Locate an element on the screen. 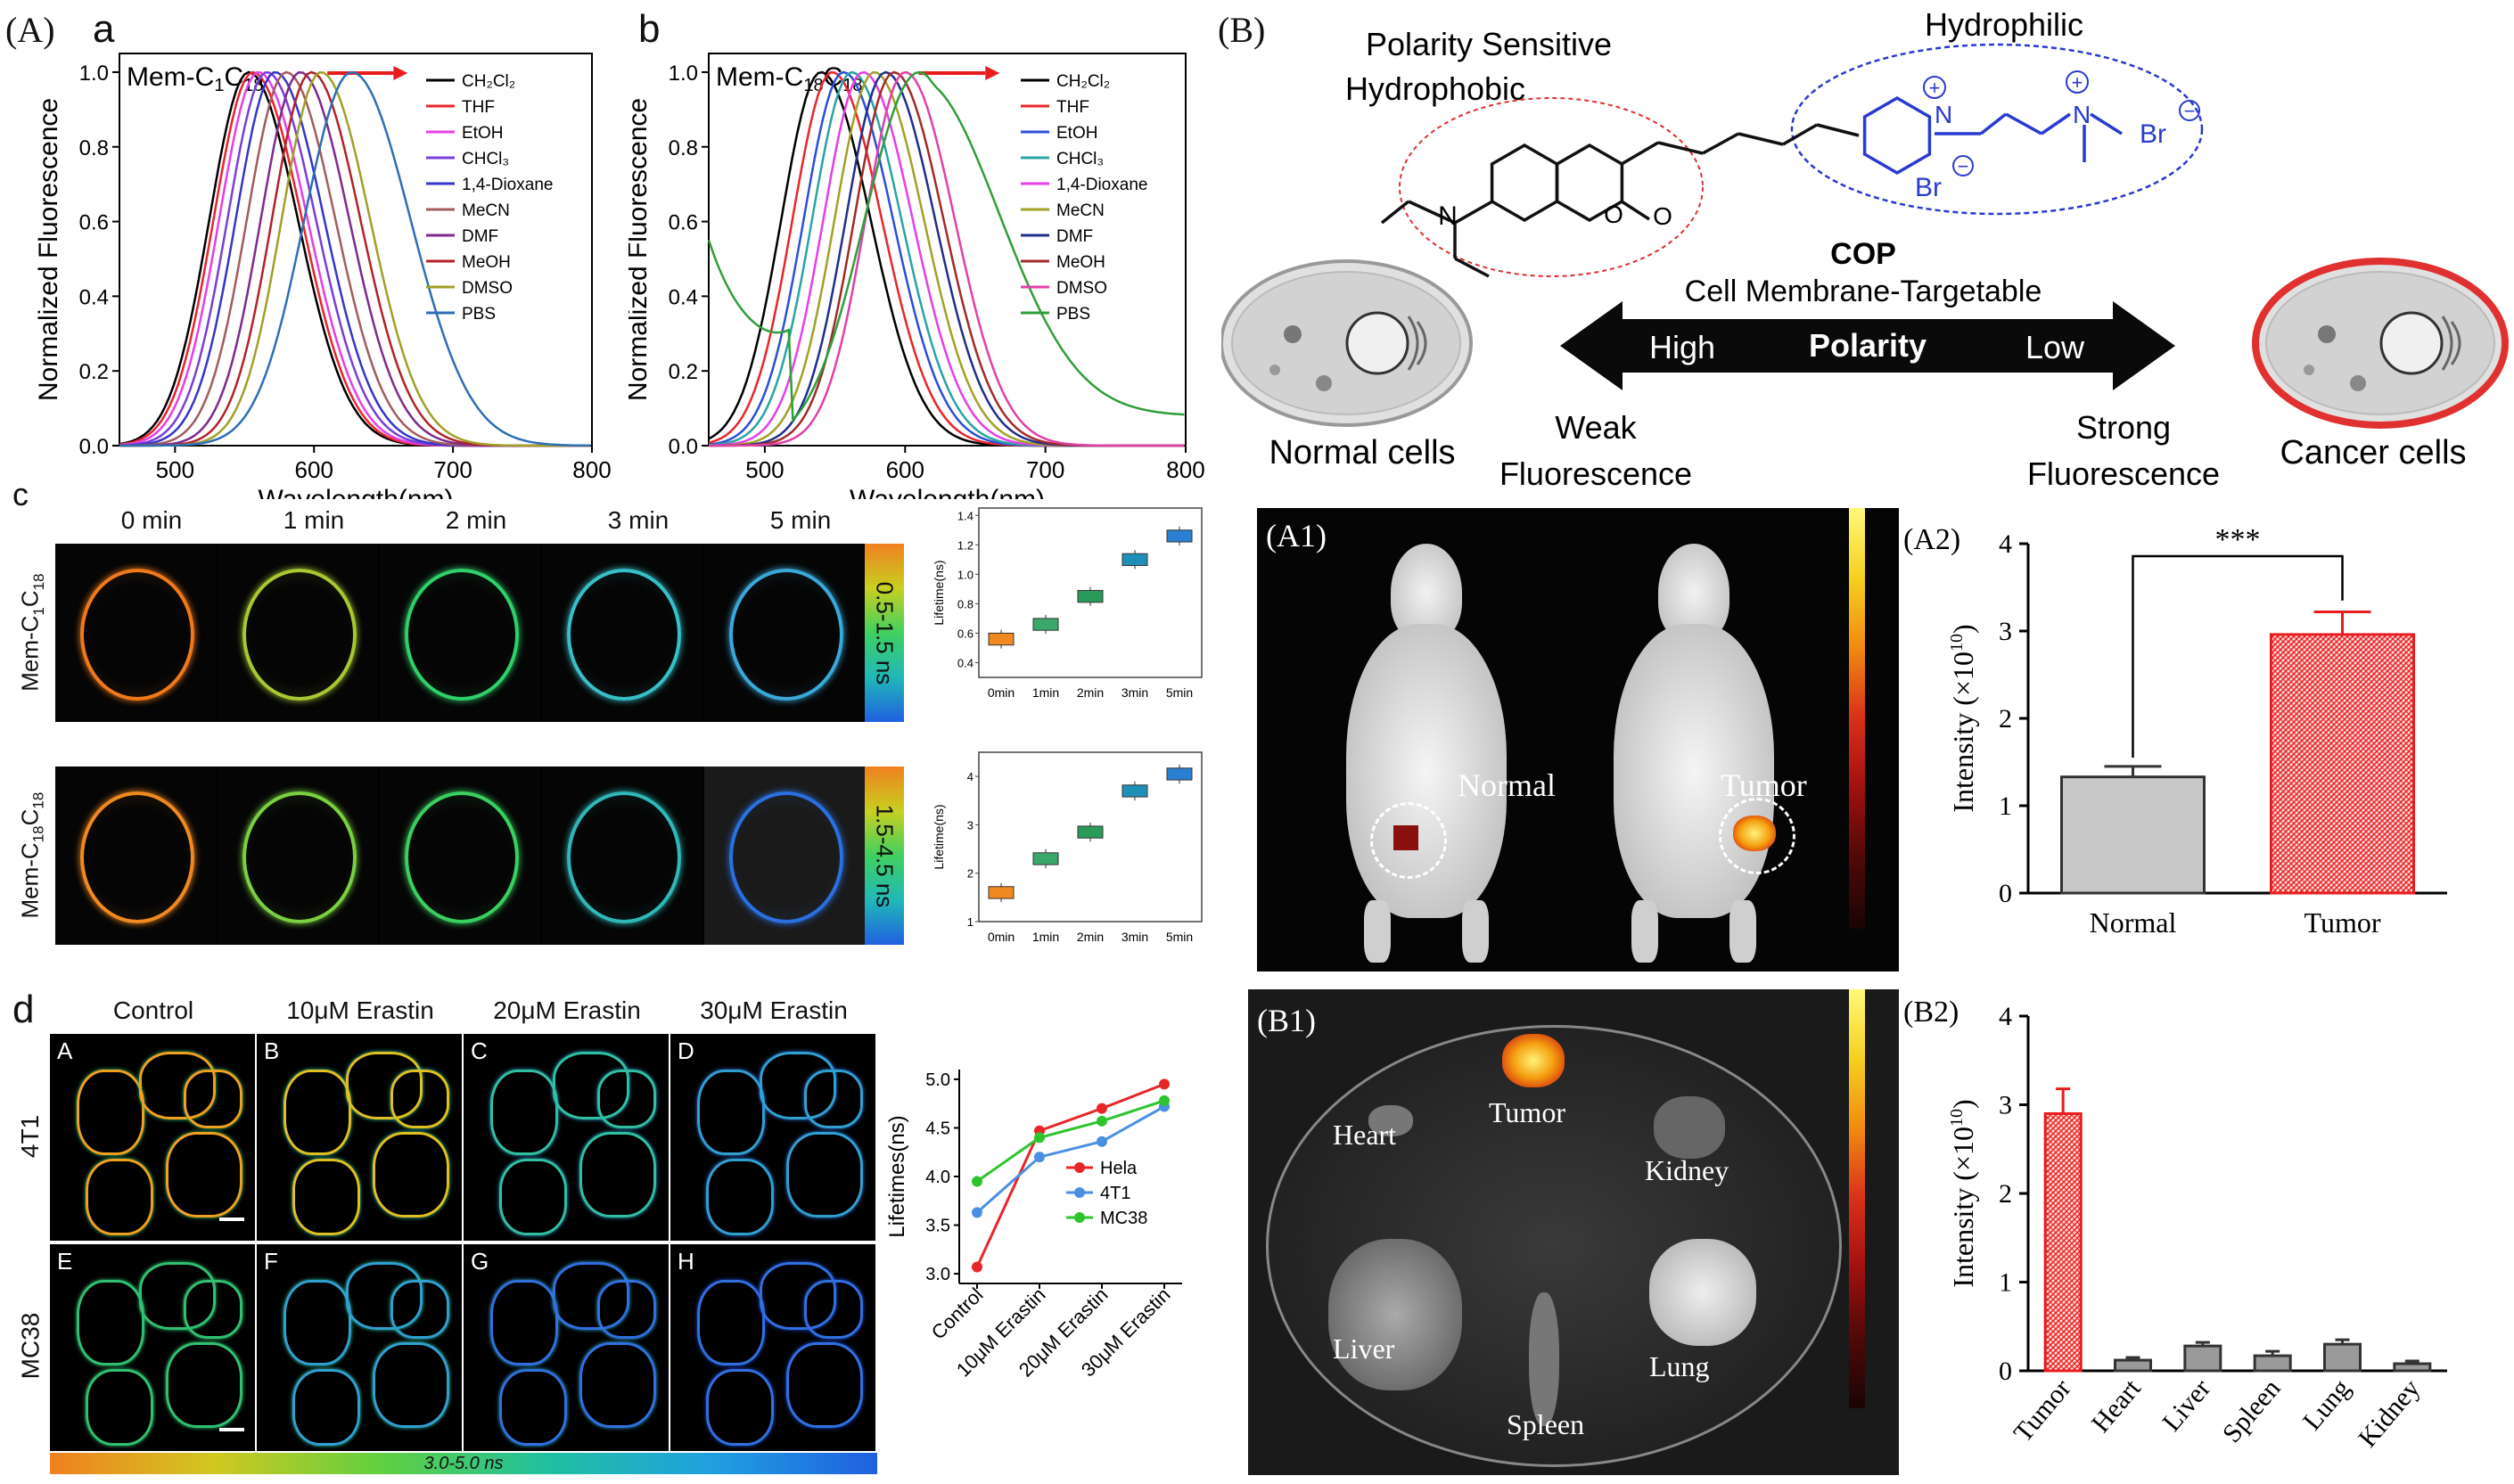 This screenshot has height=1484, width=2514. c-row1-label: Mem-C1C18 is located at coordinates (32, 633).